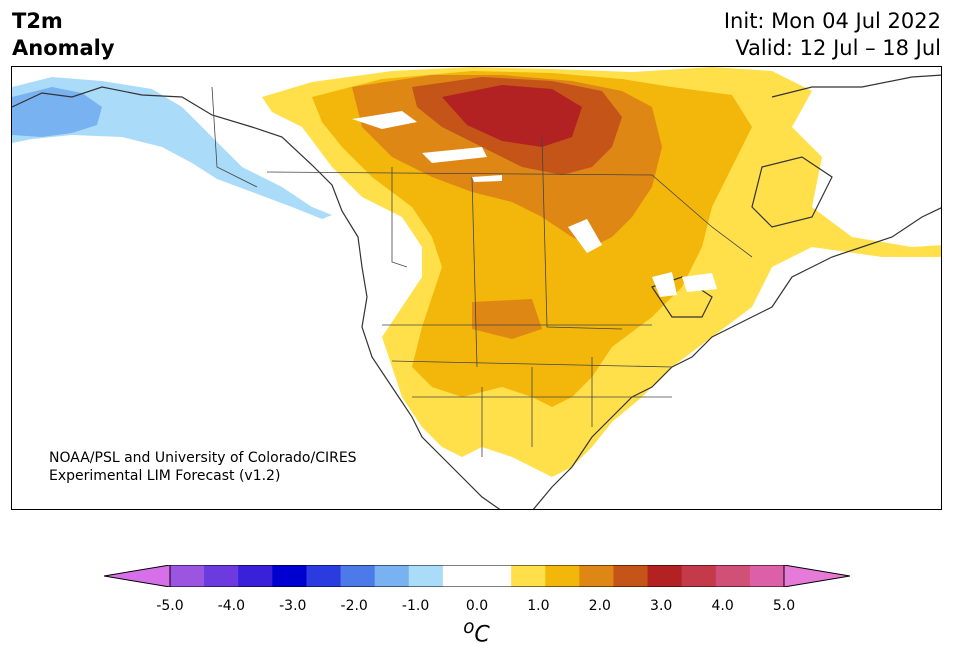  I want to click on colorbar-tick-label: 2.0, so click(599, 606).